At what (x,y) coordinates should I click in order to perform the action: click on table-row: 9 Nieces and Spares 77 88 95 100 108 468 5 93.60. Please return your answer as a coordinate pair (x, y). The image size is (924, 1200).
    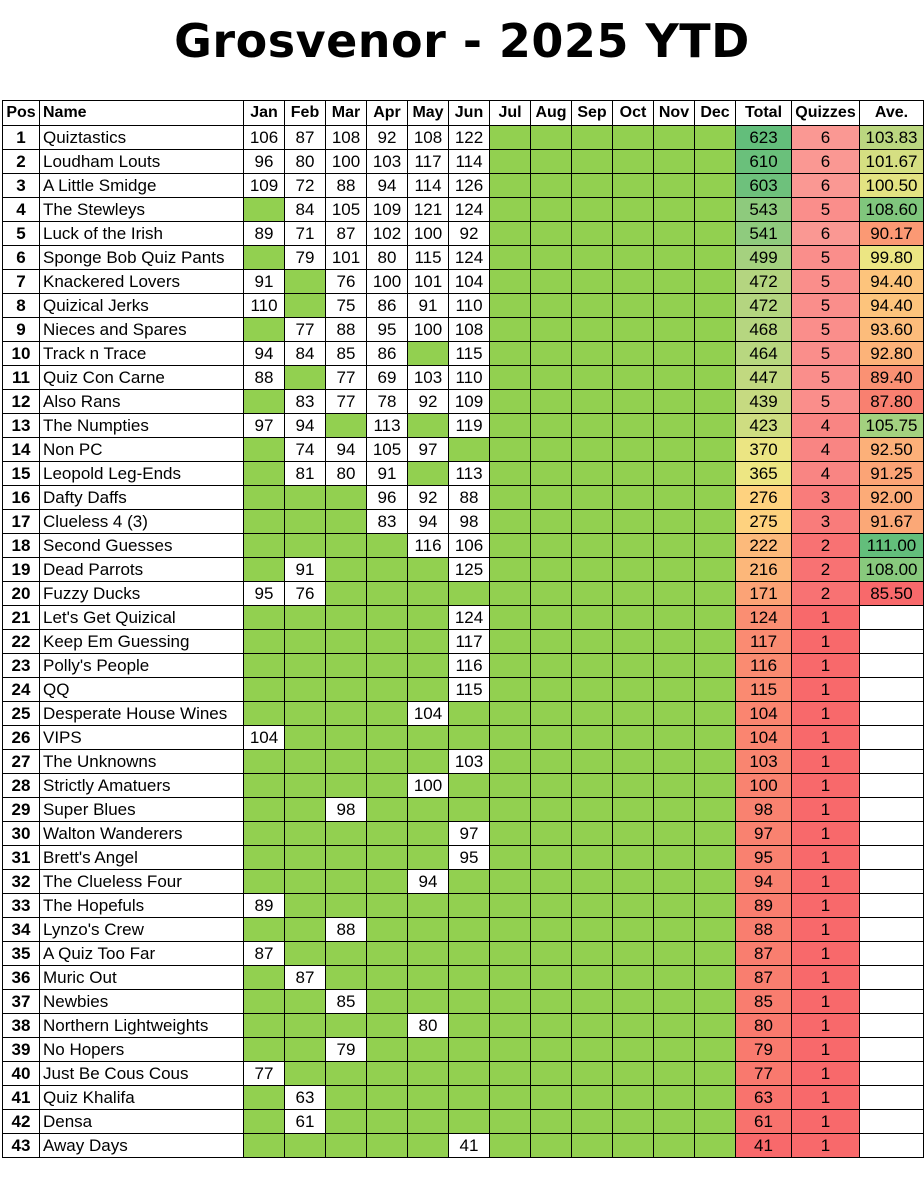
    Looking at the image, I should click on (463, 329).